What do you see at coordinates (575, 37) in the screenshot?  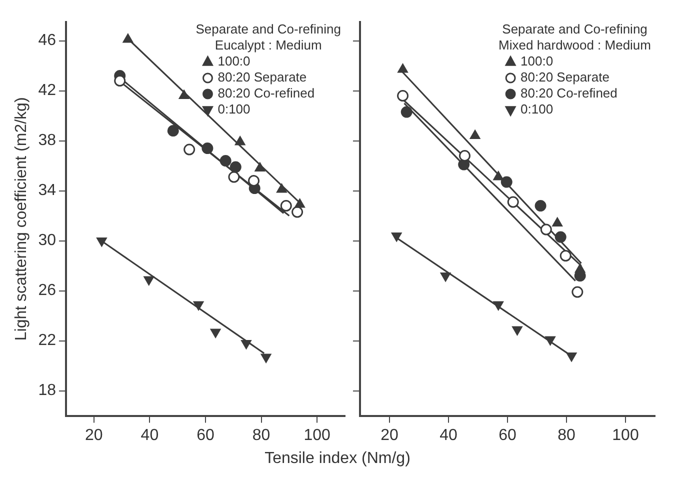 I see `legend-title: Separate and Co-refining Mixed hardwood : Medium` at bounding box center [575, 37].